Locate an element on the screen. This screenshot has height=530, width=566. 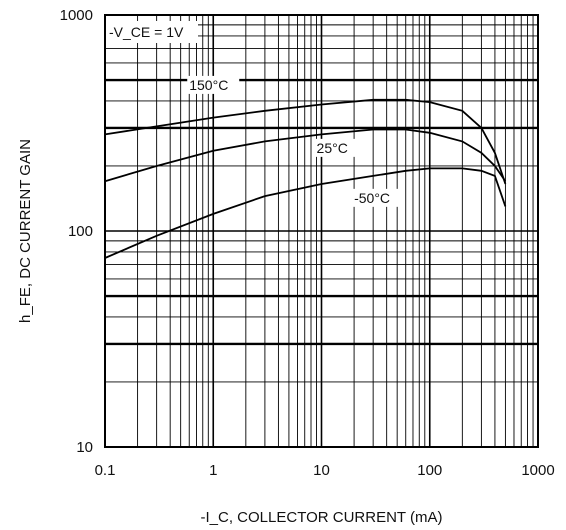
x-tick-label: 1 is located at coordinates (213, 470).